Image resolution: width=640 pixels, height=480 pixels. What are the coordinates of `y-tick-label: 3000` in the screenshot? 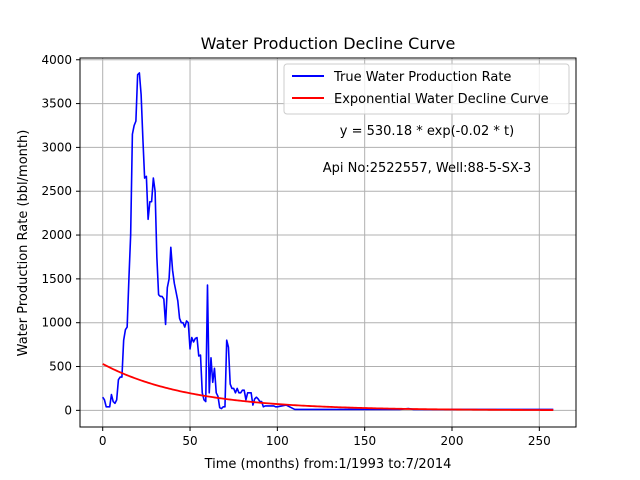 It's located at (56, 147).